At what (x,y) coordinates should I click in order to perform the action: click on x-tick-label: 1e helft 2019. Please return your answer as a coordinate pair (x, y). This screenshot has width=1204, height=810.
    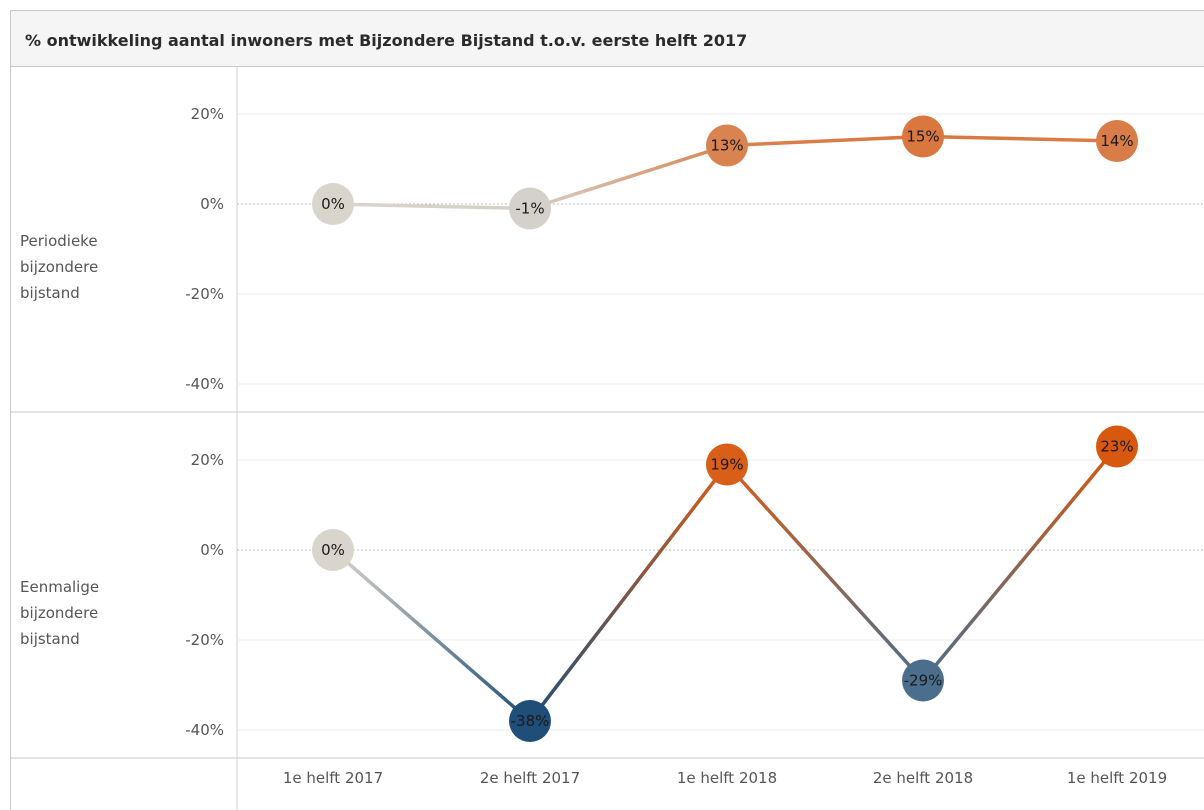
    Looking at the image, I should click on (1117, 778).